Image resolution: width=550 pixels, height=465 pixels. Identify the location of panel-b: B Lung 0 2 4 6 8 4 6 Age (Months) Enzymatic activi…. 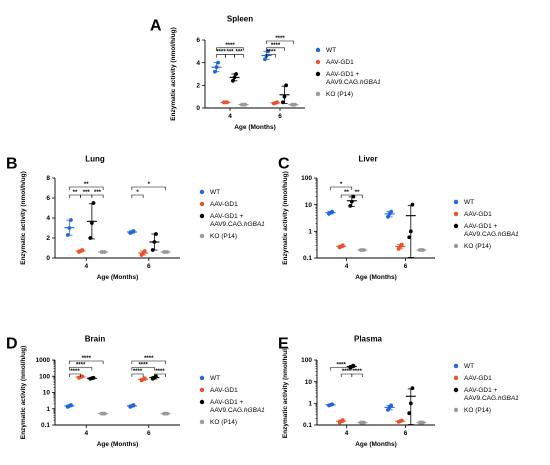
(135, 218).